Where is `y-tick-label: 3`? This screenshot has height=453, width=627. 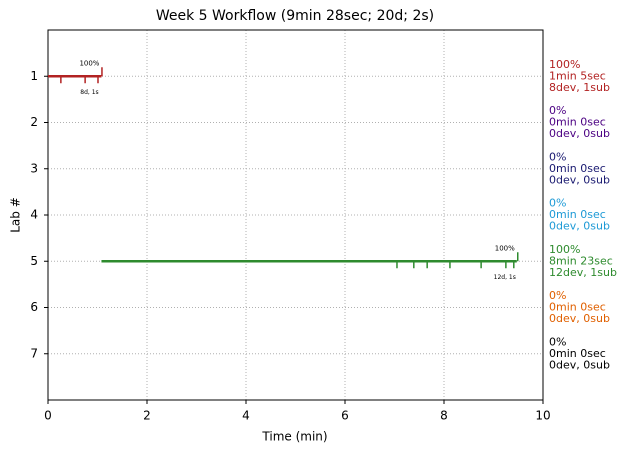
y-tick-label: 3 is located at coordinates (34, 168).